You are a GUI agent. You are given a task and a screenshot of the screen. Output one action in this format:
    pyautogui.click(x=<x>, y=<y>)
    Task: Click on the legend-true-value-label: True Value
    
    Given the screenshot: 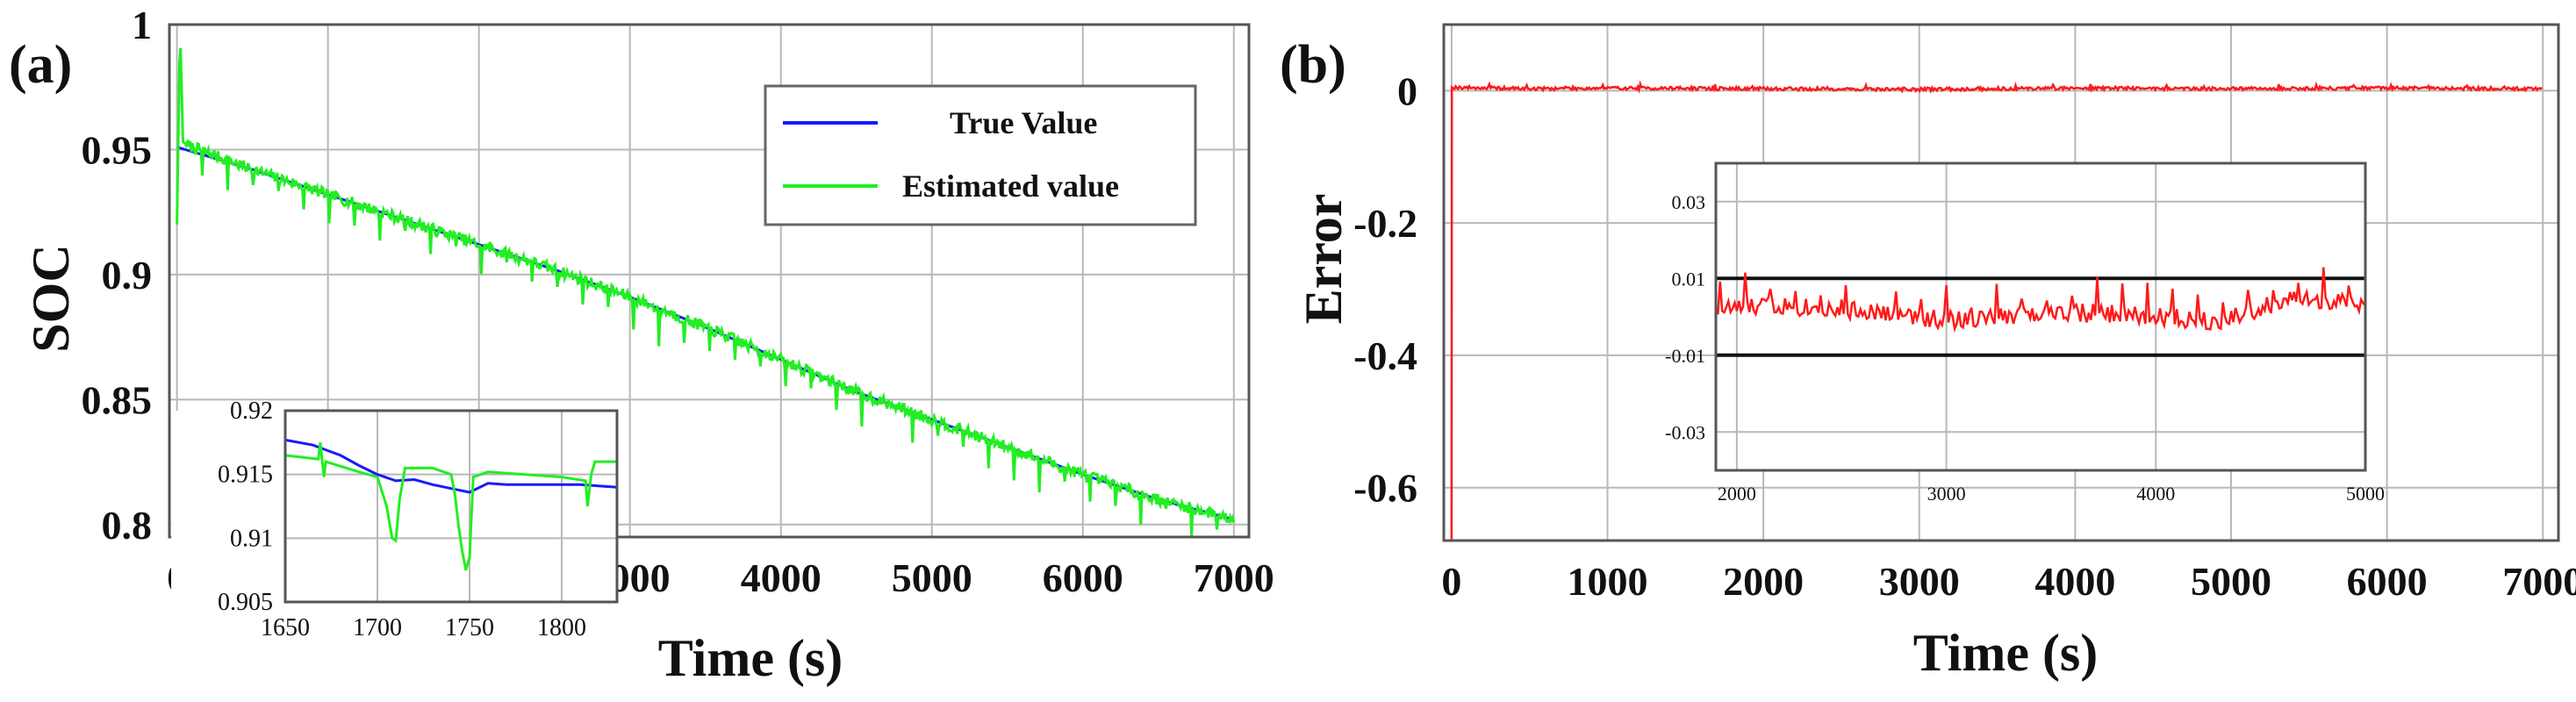 What is the action you would take?
    pyautogui.click(x=1023, y=122)
    